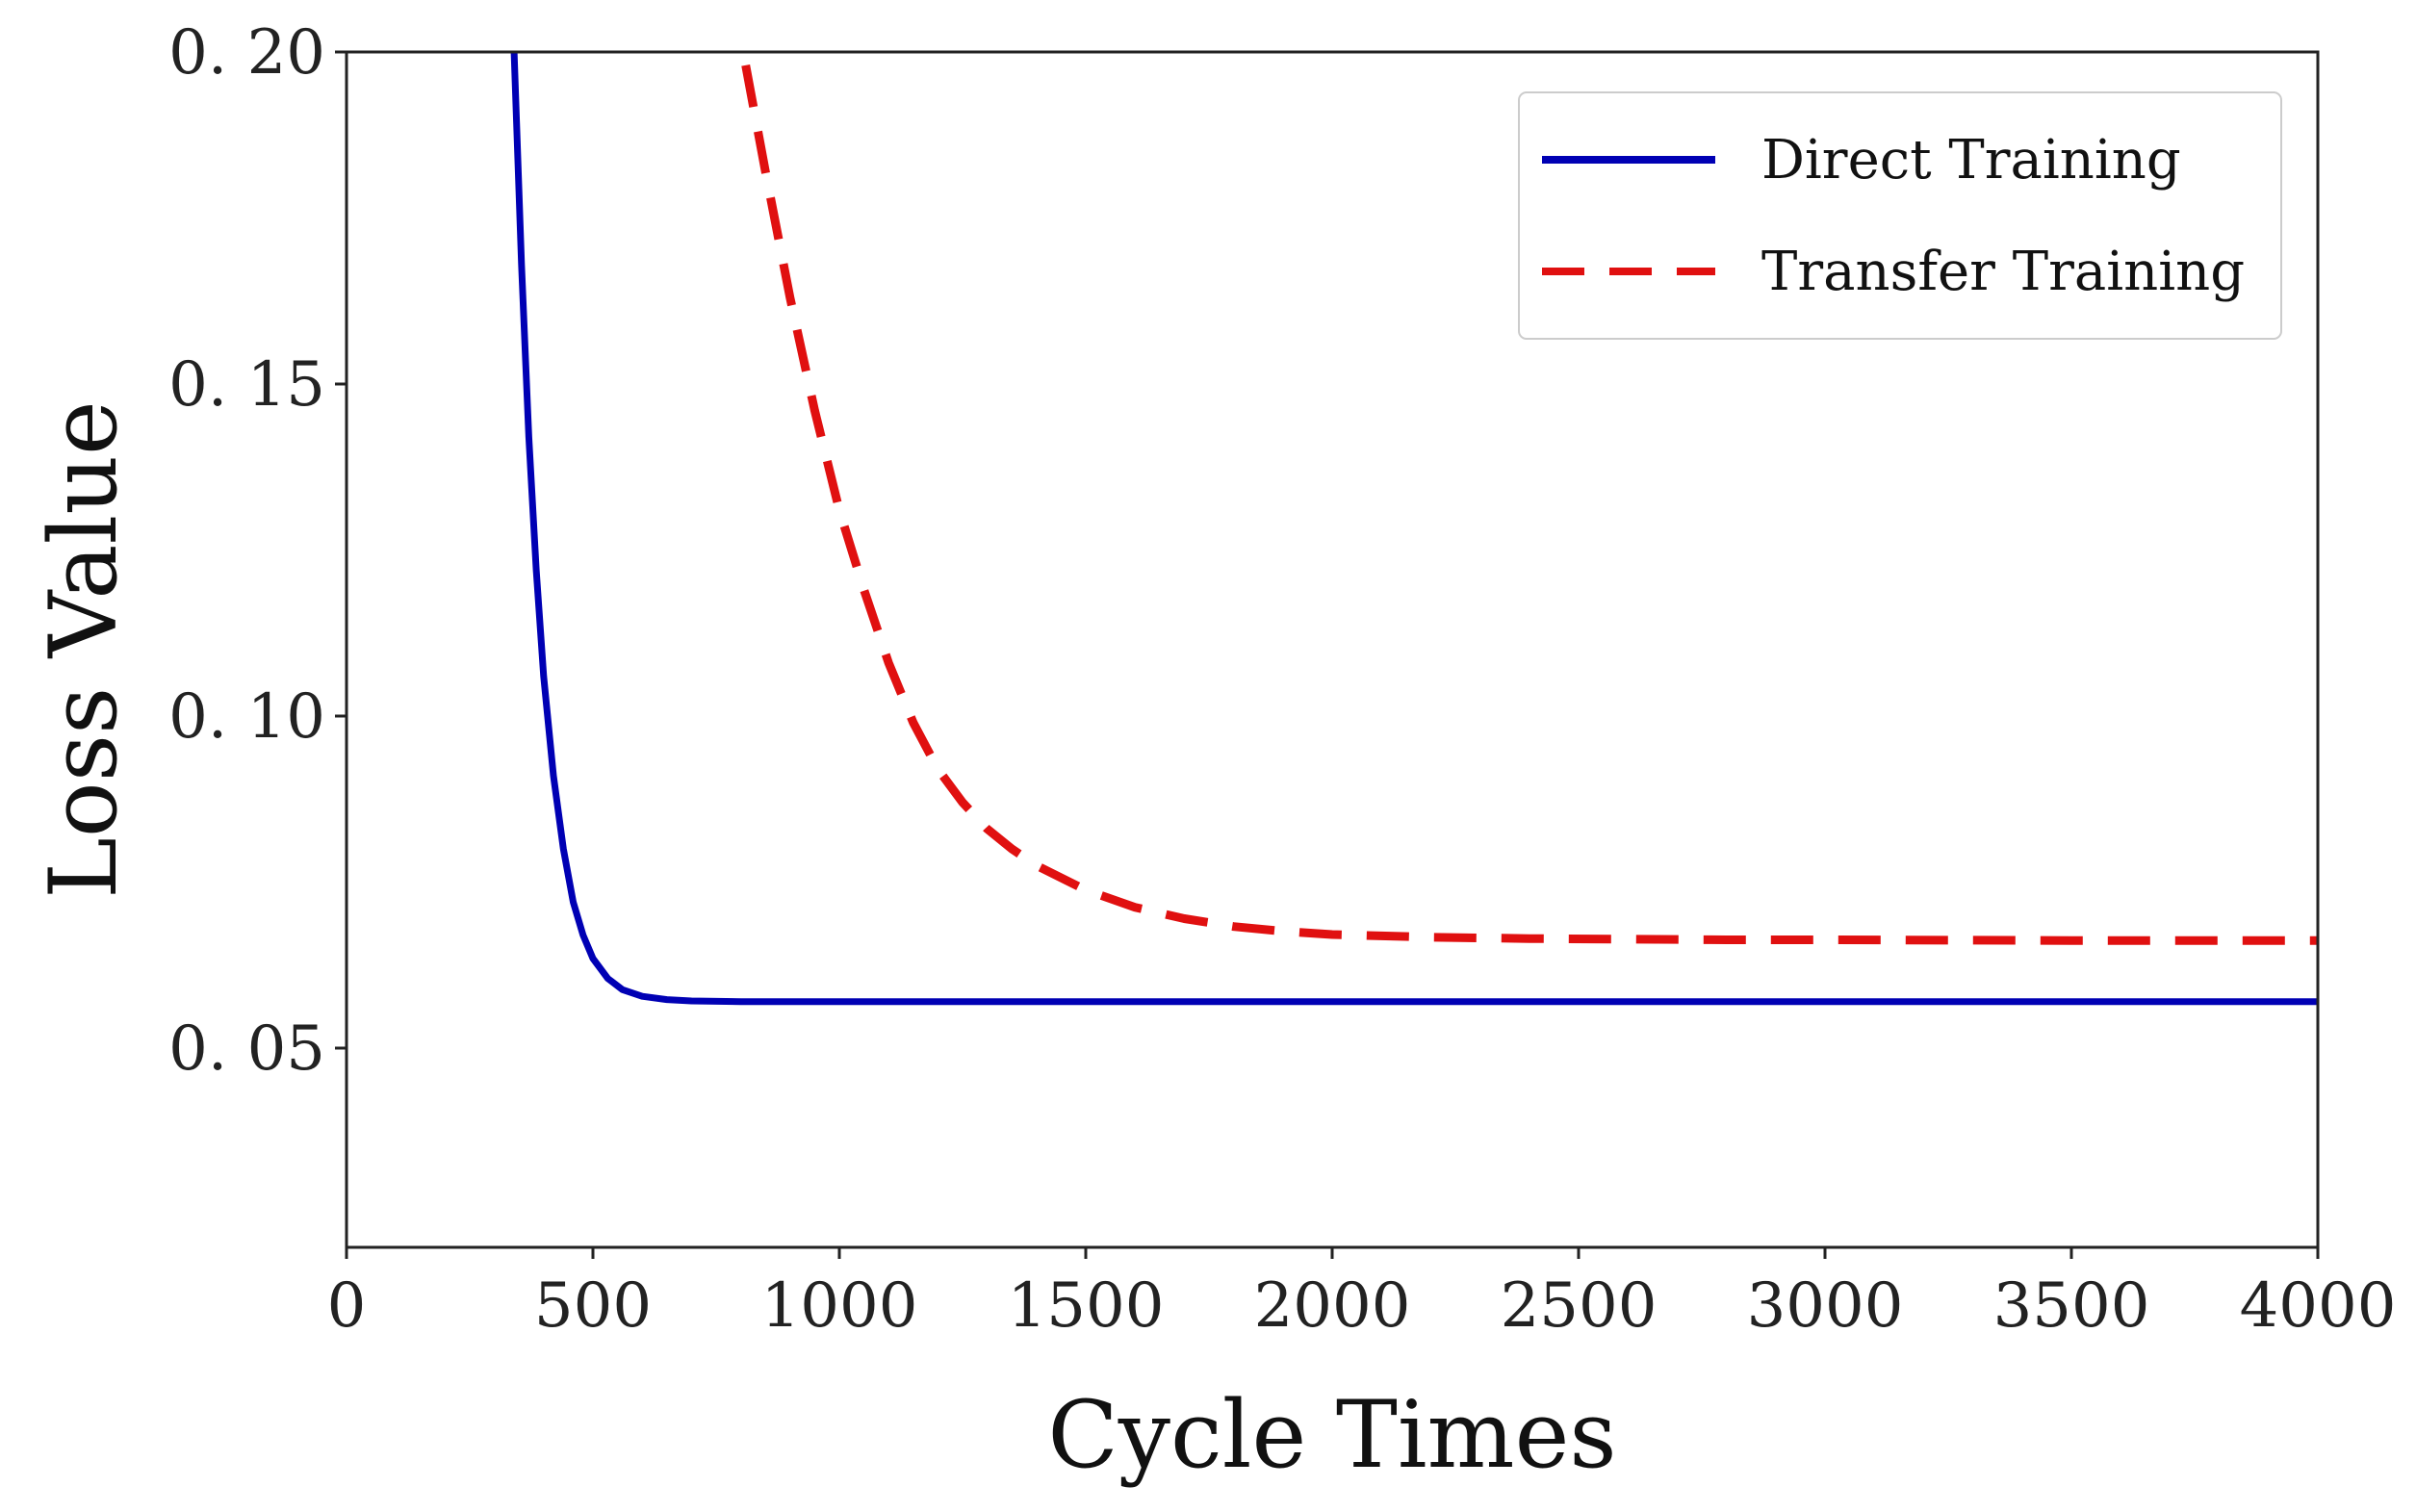 This screenshot has width=2416, height=1512. What do you see at coordinates (839, 1306) in the screenshot?
I see `x-tick-label: 1000` at bounding box center [839, 1306].